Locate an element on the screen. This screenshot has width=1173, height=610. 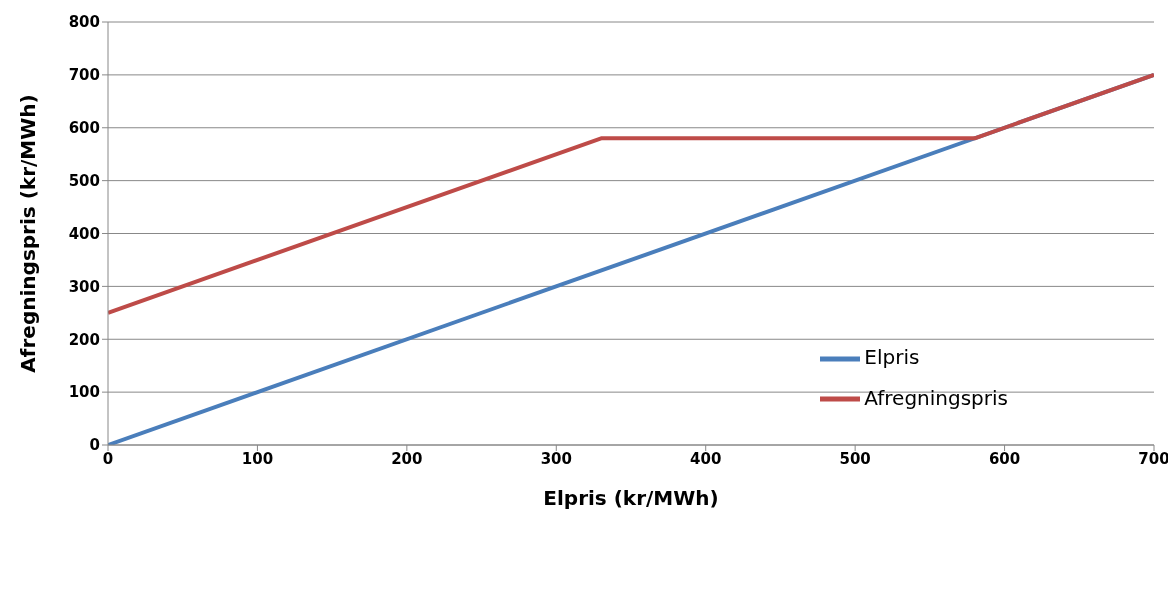
y-axis-title: Afregningspris (kr/MWh) is located at coordinates (28, 233).